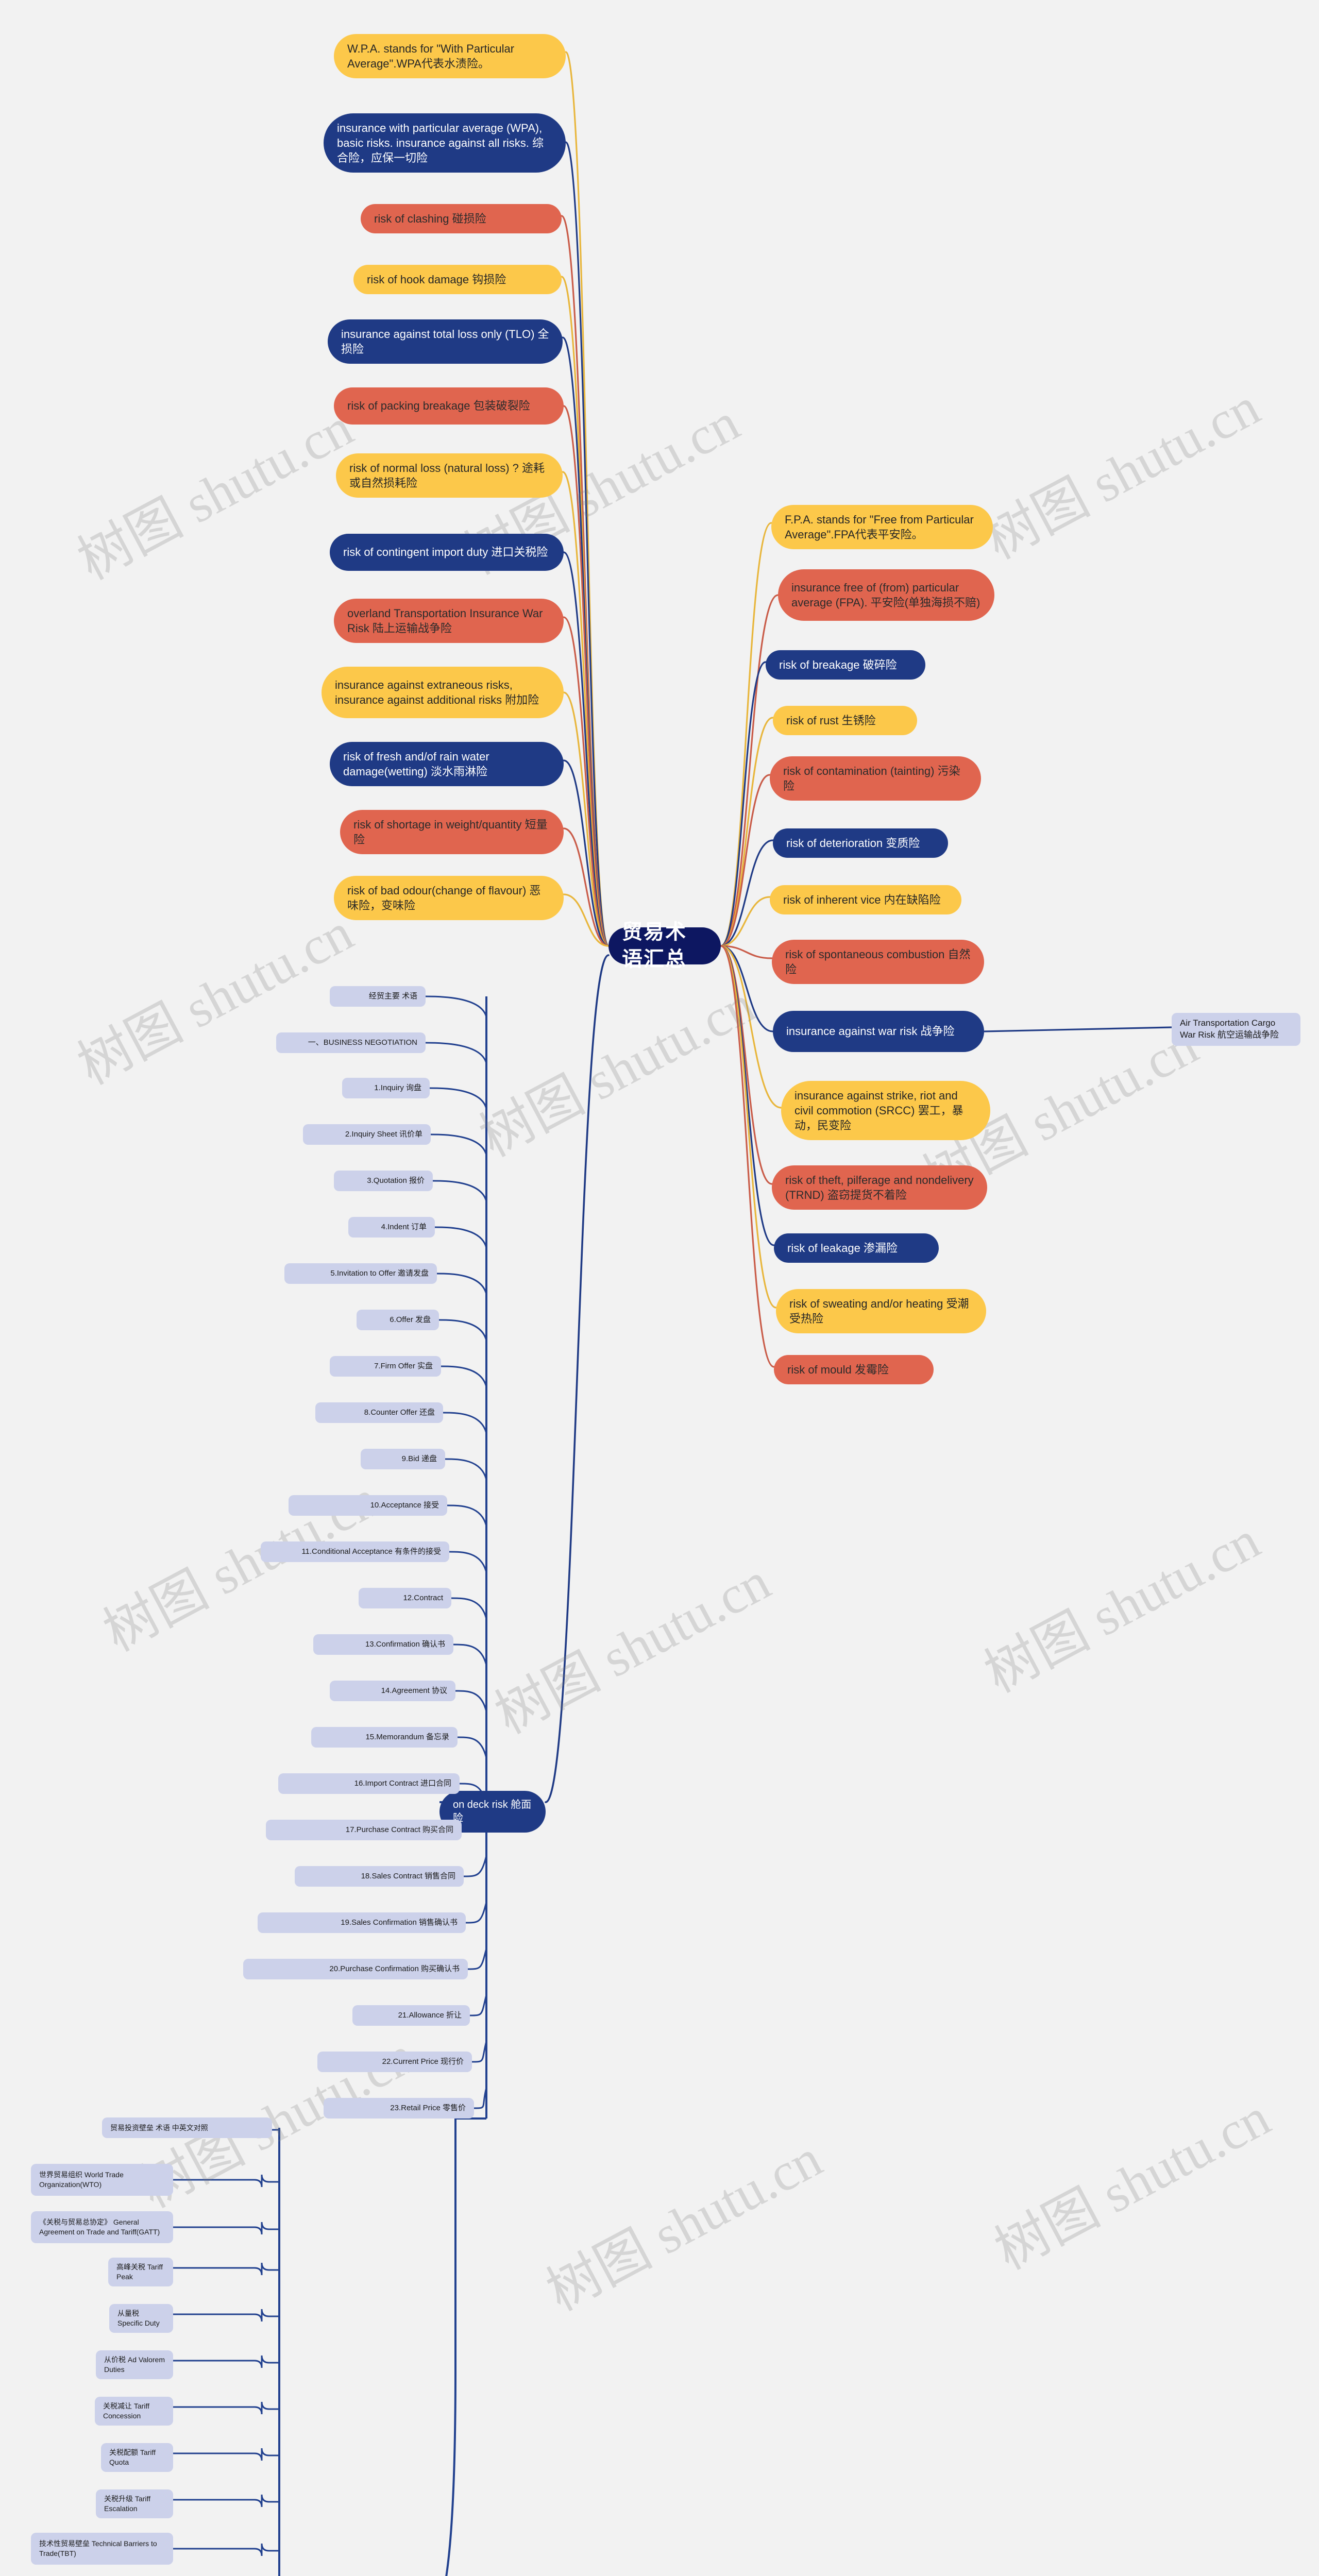 The image size is (1319, 2576). What do you see at coordinates (458, 280) in the screenshot?
I see `left-node-4: risk of hook damage 钩损险` at bounding box center [458, 280].